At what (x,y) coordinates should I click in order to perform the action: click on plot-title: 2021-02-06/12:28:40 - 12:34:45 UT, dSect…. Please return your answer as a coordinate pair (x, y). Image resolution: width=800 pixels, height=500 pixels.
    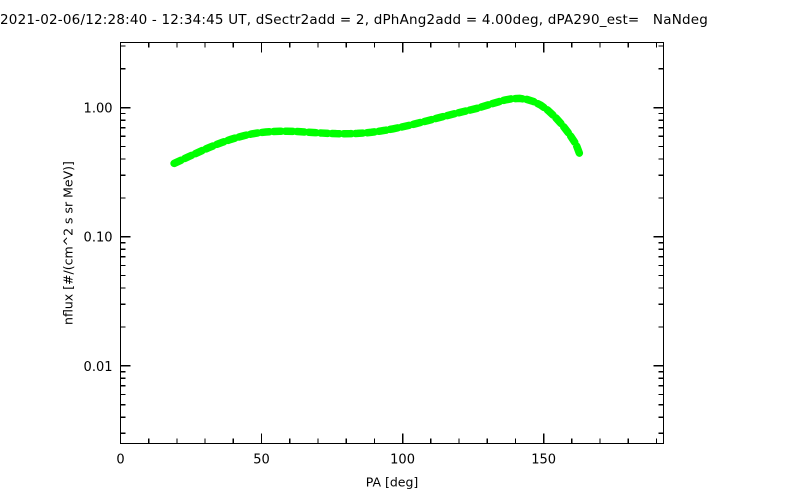
    Looking at the image, I should click on (354, 20).